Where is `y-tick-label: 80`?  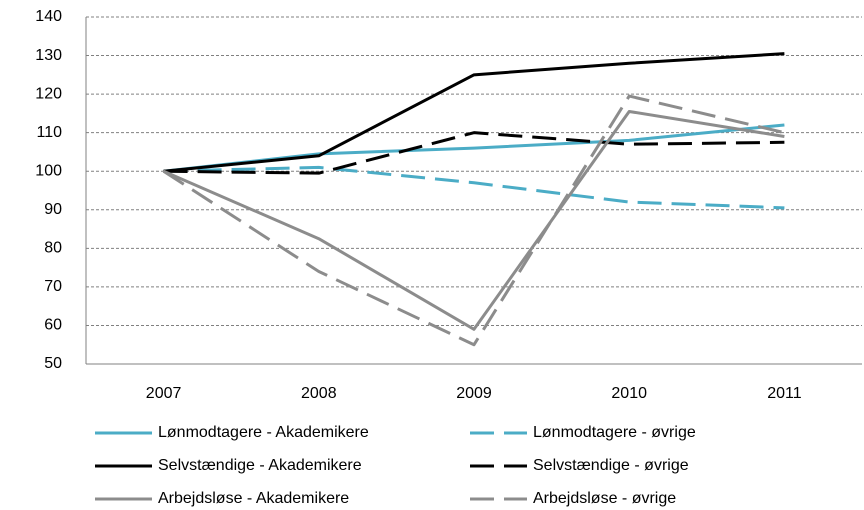 y-tick-label: 80 is located at coordinates (53, 248).